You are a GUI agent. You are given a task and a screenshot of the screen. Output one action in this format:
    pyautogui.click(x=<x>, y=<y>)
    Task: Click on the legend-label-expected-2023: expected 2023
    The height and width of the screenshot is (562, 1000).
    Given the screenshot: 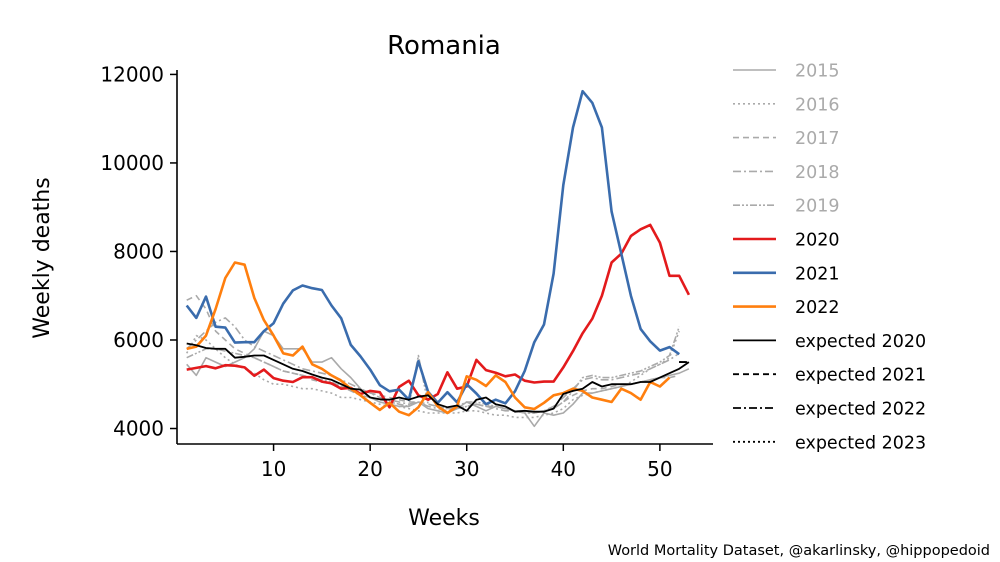 What is the action you would take?
    pyautogui.click(x=860, y=443)
    